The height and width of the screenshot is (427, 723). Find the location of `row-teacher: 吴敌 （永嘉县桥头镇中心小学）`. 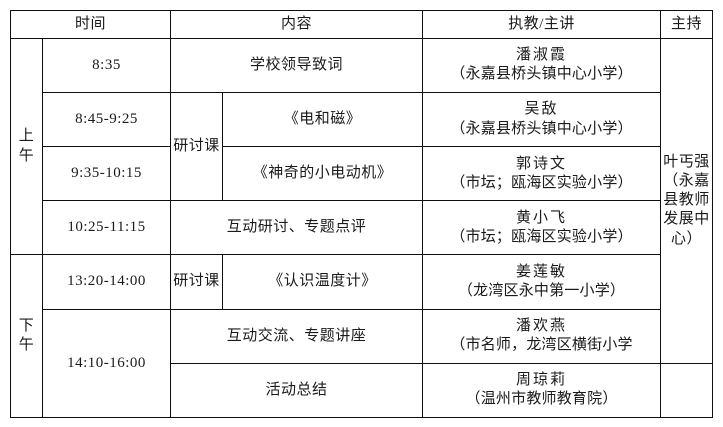

row-teacher: 吴敌 （永嘉县桥头镇中心小学） is located at coordinates (542, 119).